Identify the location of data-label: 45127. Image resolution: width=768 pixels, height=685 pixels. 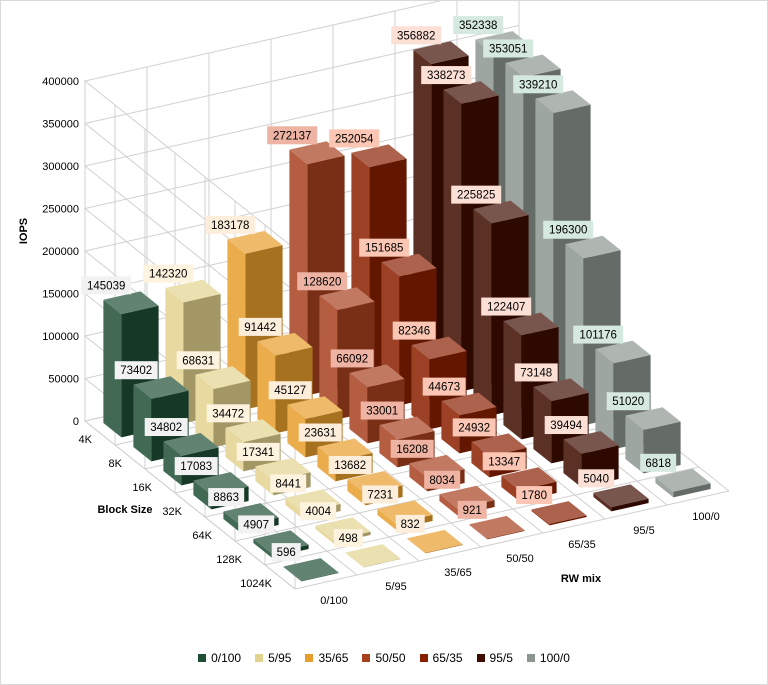
(290, 390).